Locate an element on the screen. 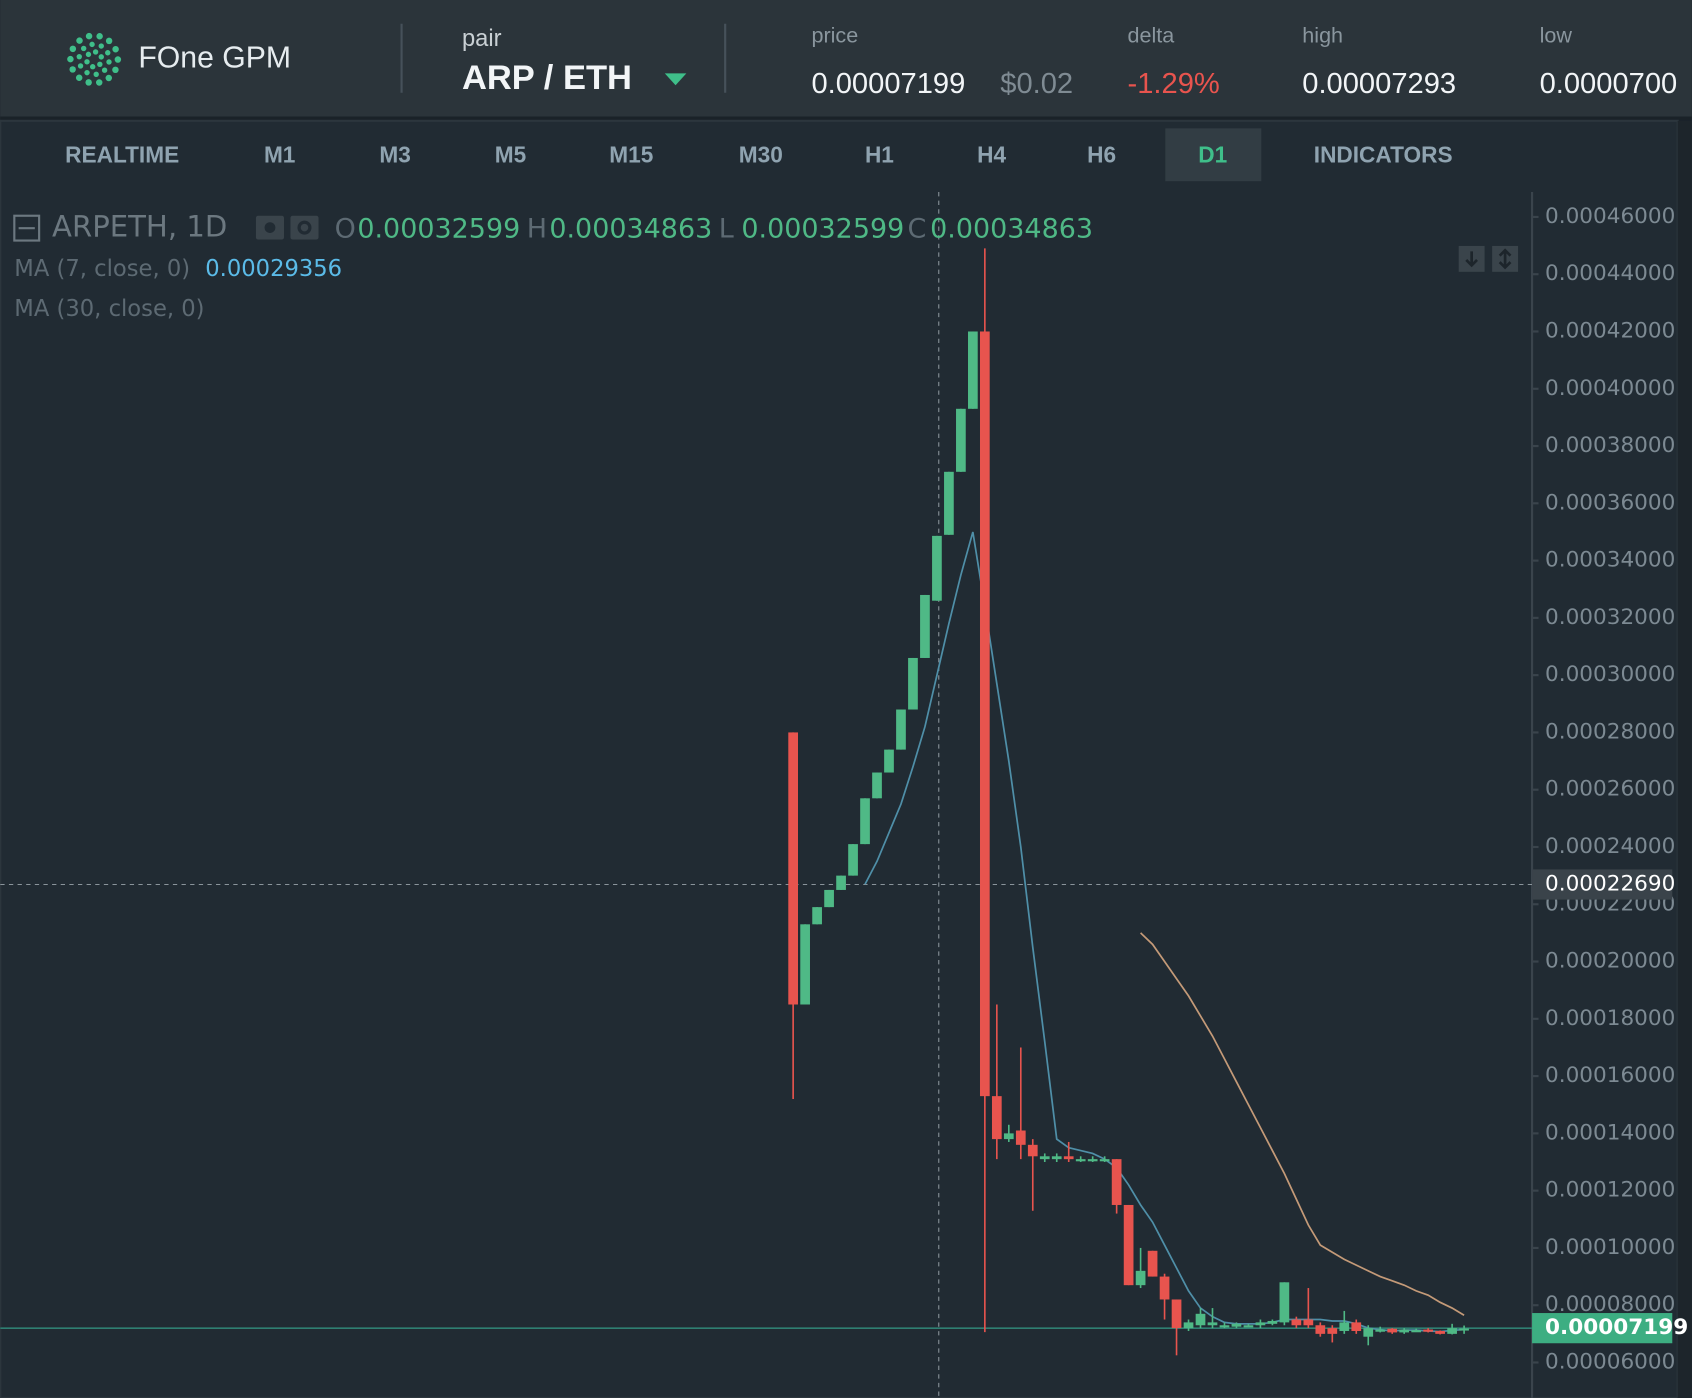 The width and height of the screenshot is (1692, 1398). y-tick-label: 0.00006000 is located at coordinates (1610, 1361).